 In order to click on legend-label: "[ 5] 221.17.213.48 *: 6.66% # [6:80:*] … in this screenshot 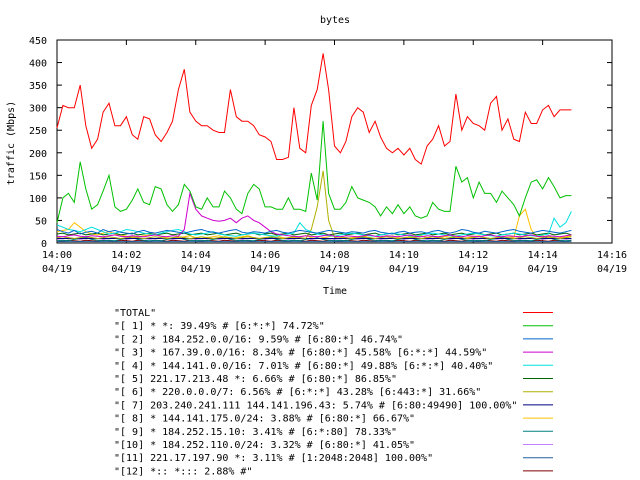, I will do `click(255, 379)`.